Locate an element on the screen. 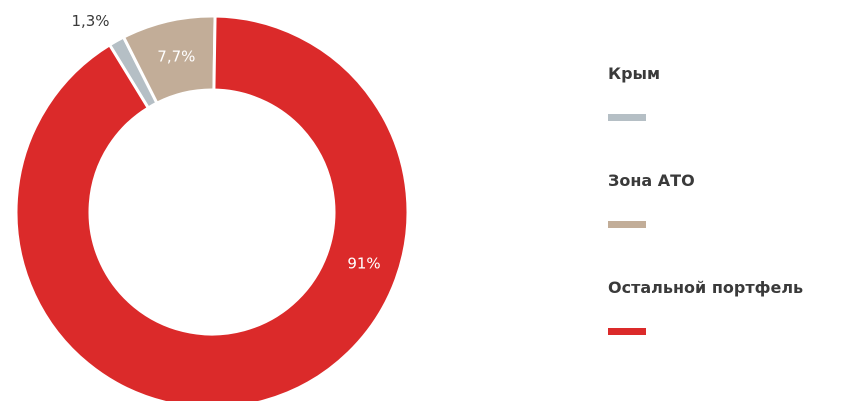 The width and height of the screenshot is (848, 401). legend-item-ato-zone: Зона АТО is located at coordinates (728, 222).